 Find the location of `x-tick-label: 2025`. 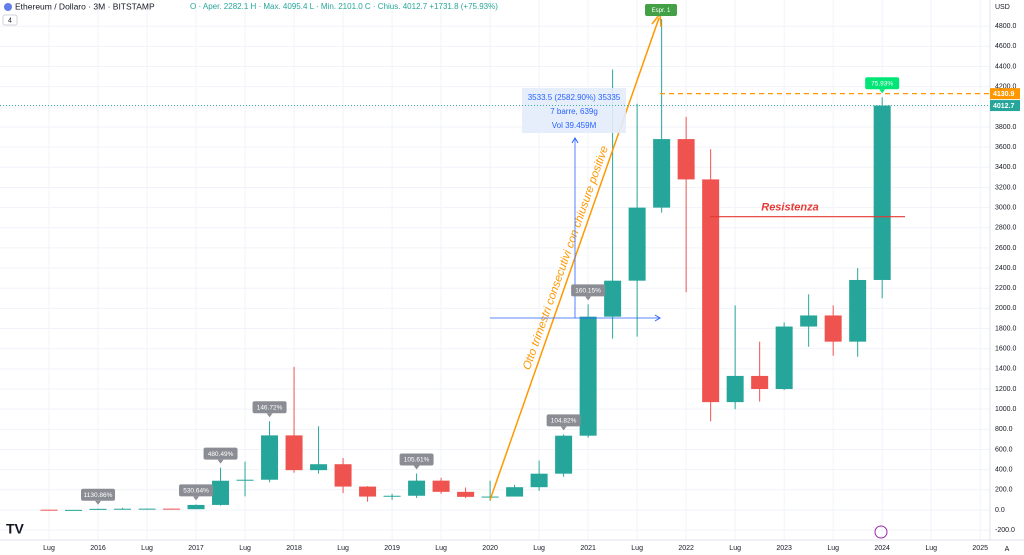

x-tick-label: 2025 is located at coordinates (980, 548).